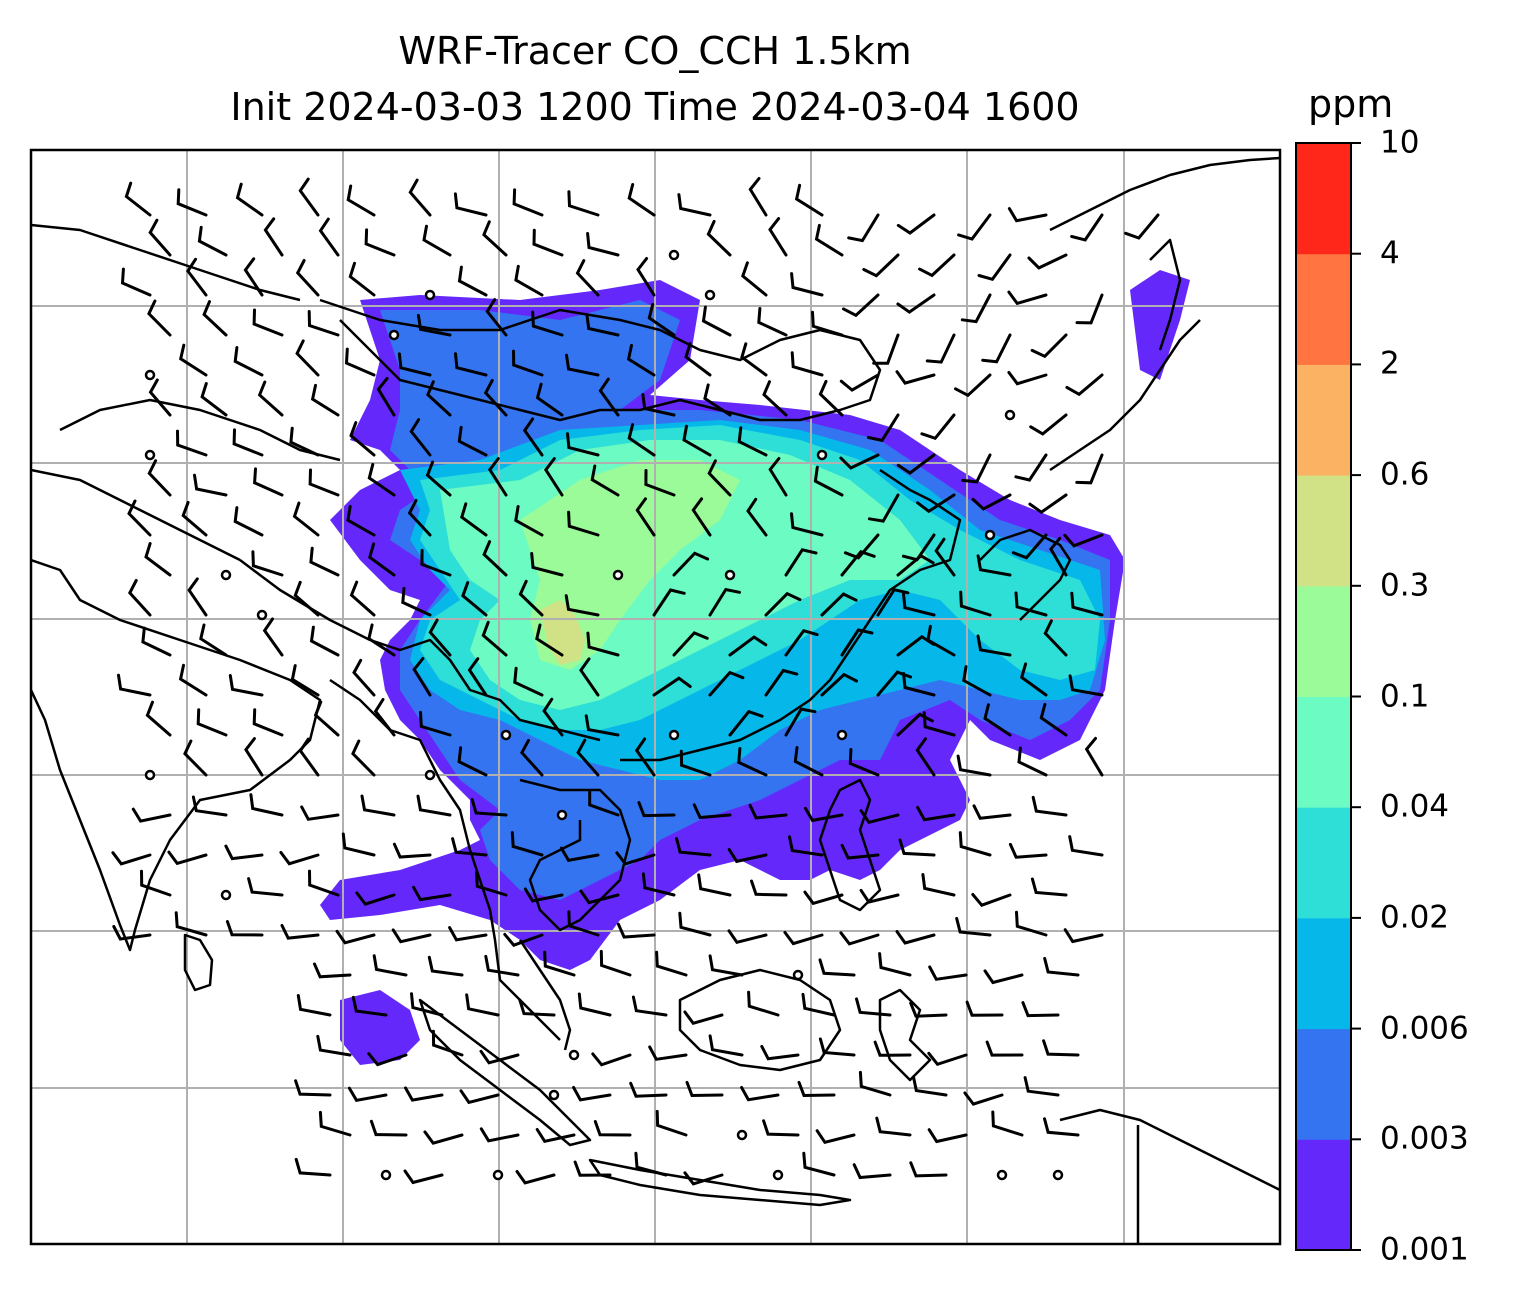 The width and height of the screenshot is (1528, 1306). What do you see at coordinates (420, 650) in the screenshot?
I see `border-china-south-asia` at bounding box center [420, 650].